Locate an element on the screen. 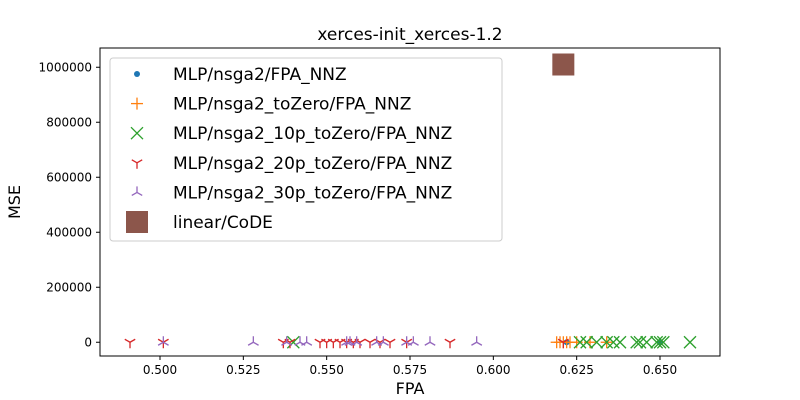 This screenshot has height=400, width=800. x-axis-label: FPA is located at coordinates (410, 388).